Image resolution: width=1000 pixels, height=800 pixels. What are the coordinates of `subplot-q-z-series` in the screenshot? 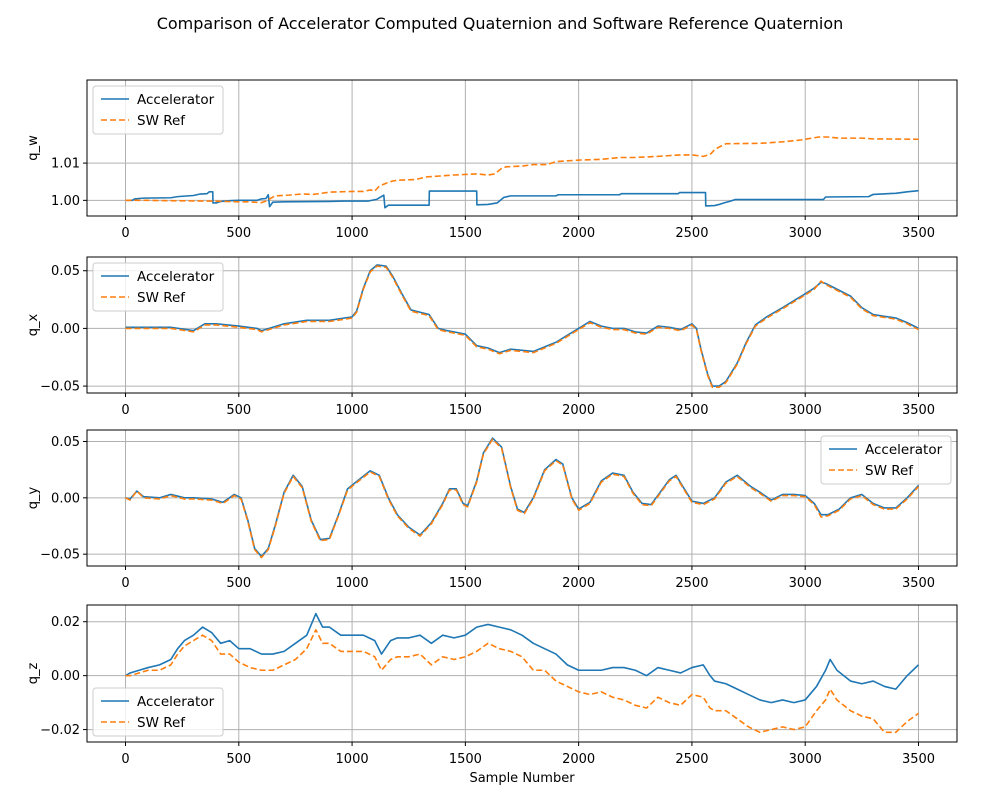 It's located at (522, 673).